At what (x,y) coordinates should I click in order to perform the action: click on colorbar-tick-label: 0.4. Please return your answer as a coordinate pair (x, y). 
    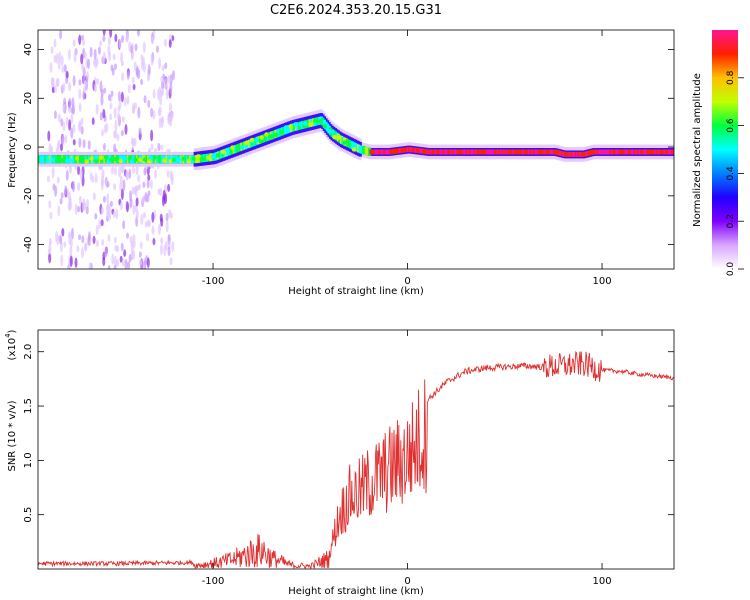
    Looking at the image, I should click on (731, 173).